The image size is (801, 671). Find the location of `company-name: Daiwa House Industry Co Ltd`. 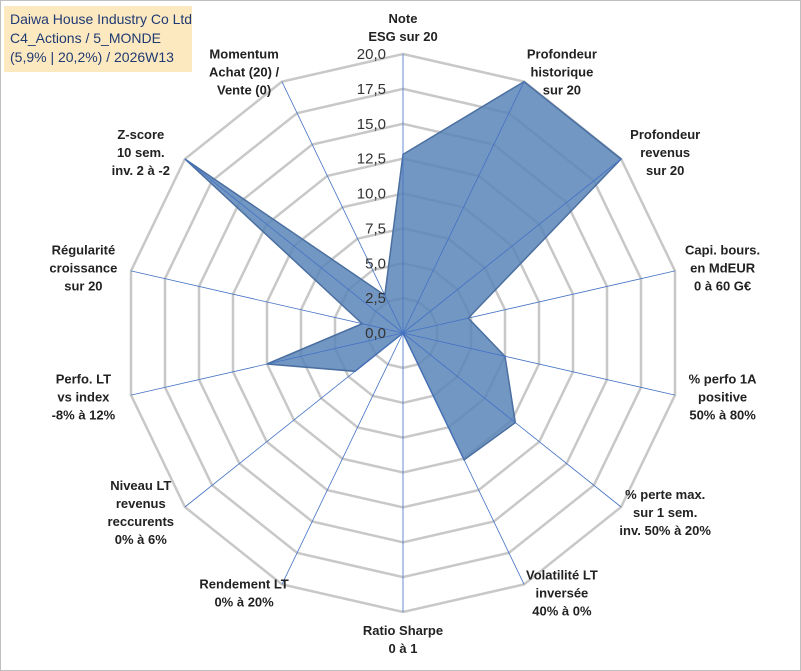

company-name: Daiwa House Industry Co Ltd is located at coordinates (101, 19).